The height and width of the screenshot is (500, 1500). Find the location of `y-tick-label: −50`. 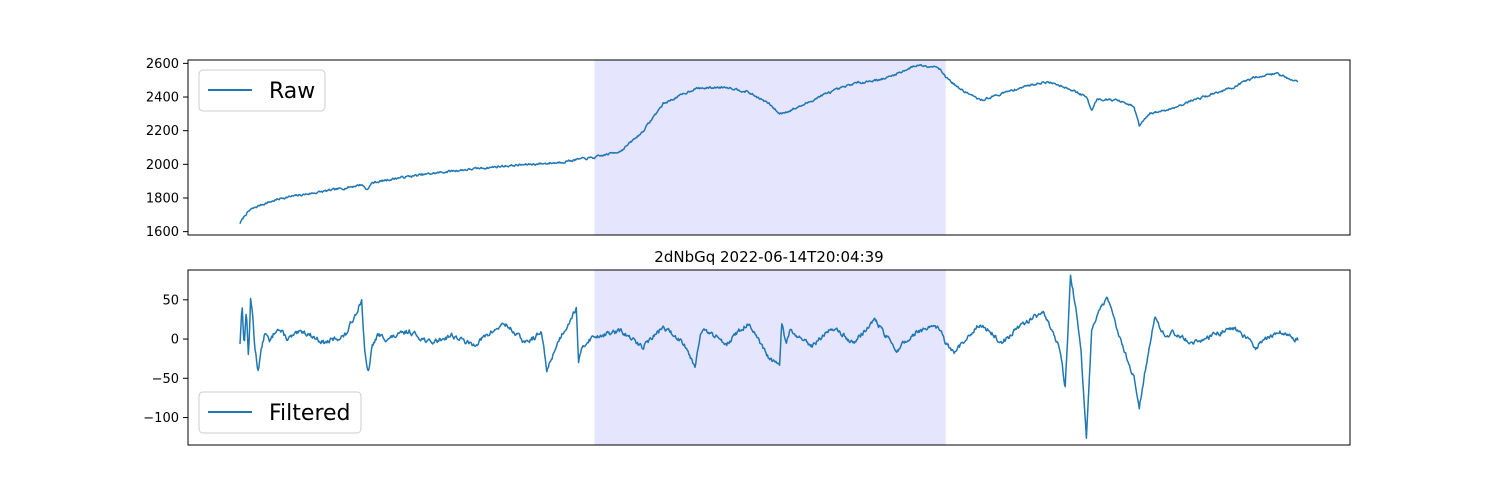

y-tick-label: −50 is located at coordinates (165, 379).